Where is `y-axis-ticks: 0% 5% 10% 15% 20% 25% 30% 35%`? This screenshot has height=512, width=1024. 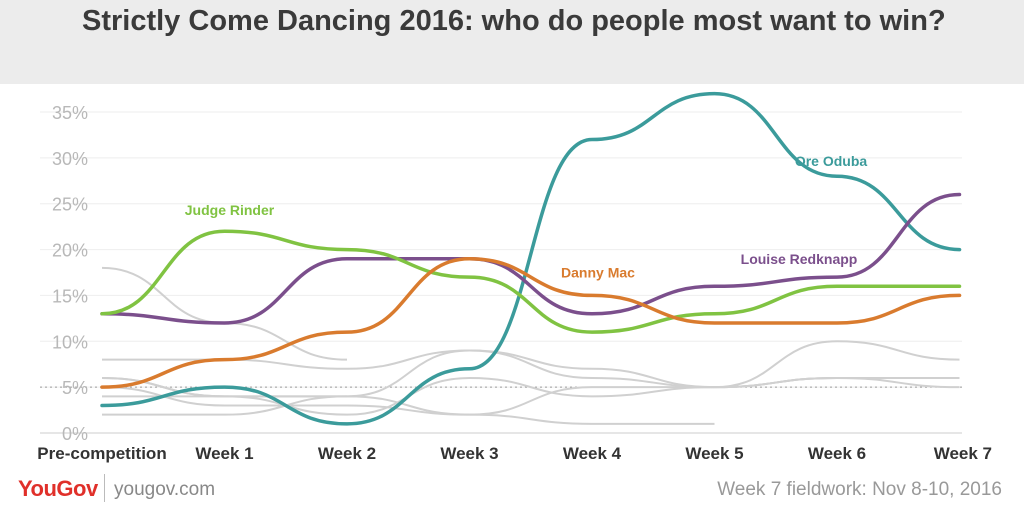 y-axis-ticks: 0% 5% 10% 15% 20% 25% 30% 35% is located at coordinates (70, 273).